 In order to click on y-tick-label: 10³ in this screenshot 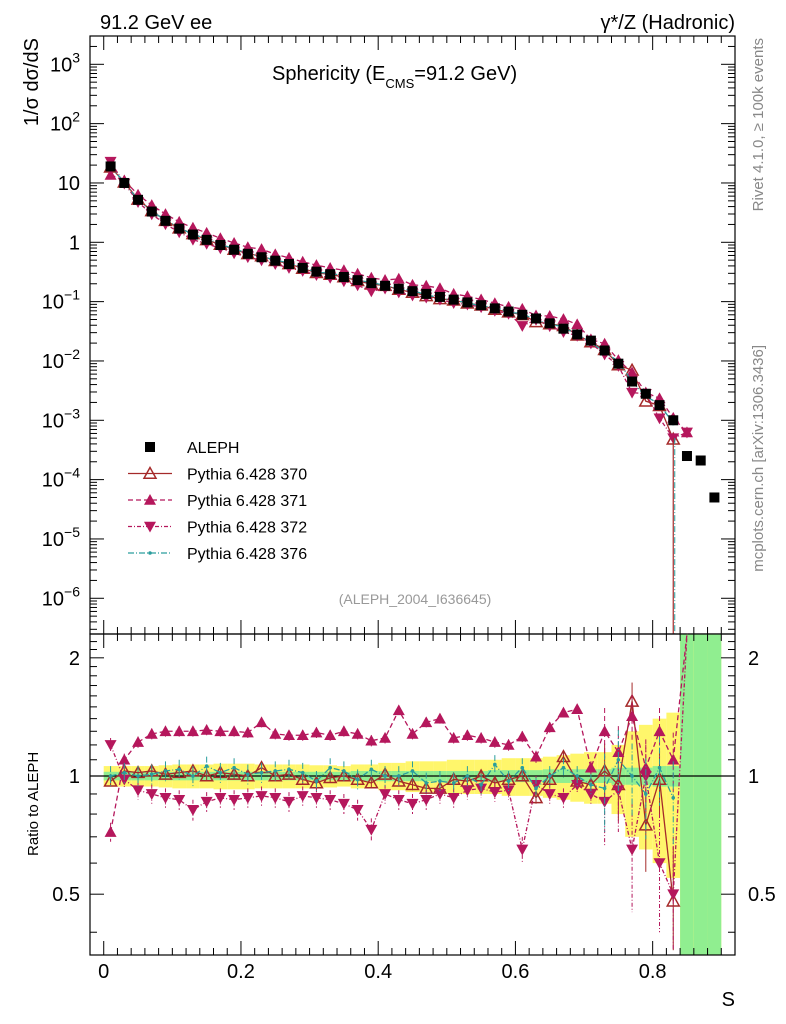, I will do `click(65, 62)`.